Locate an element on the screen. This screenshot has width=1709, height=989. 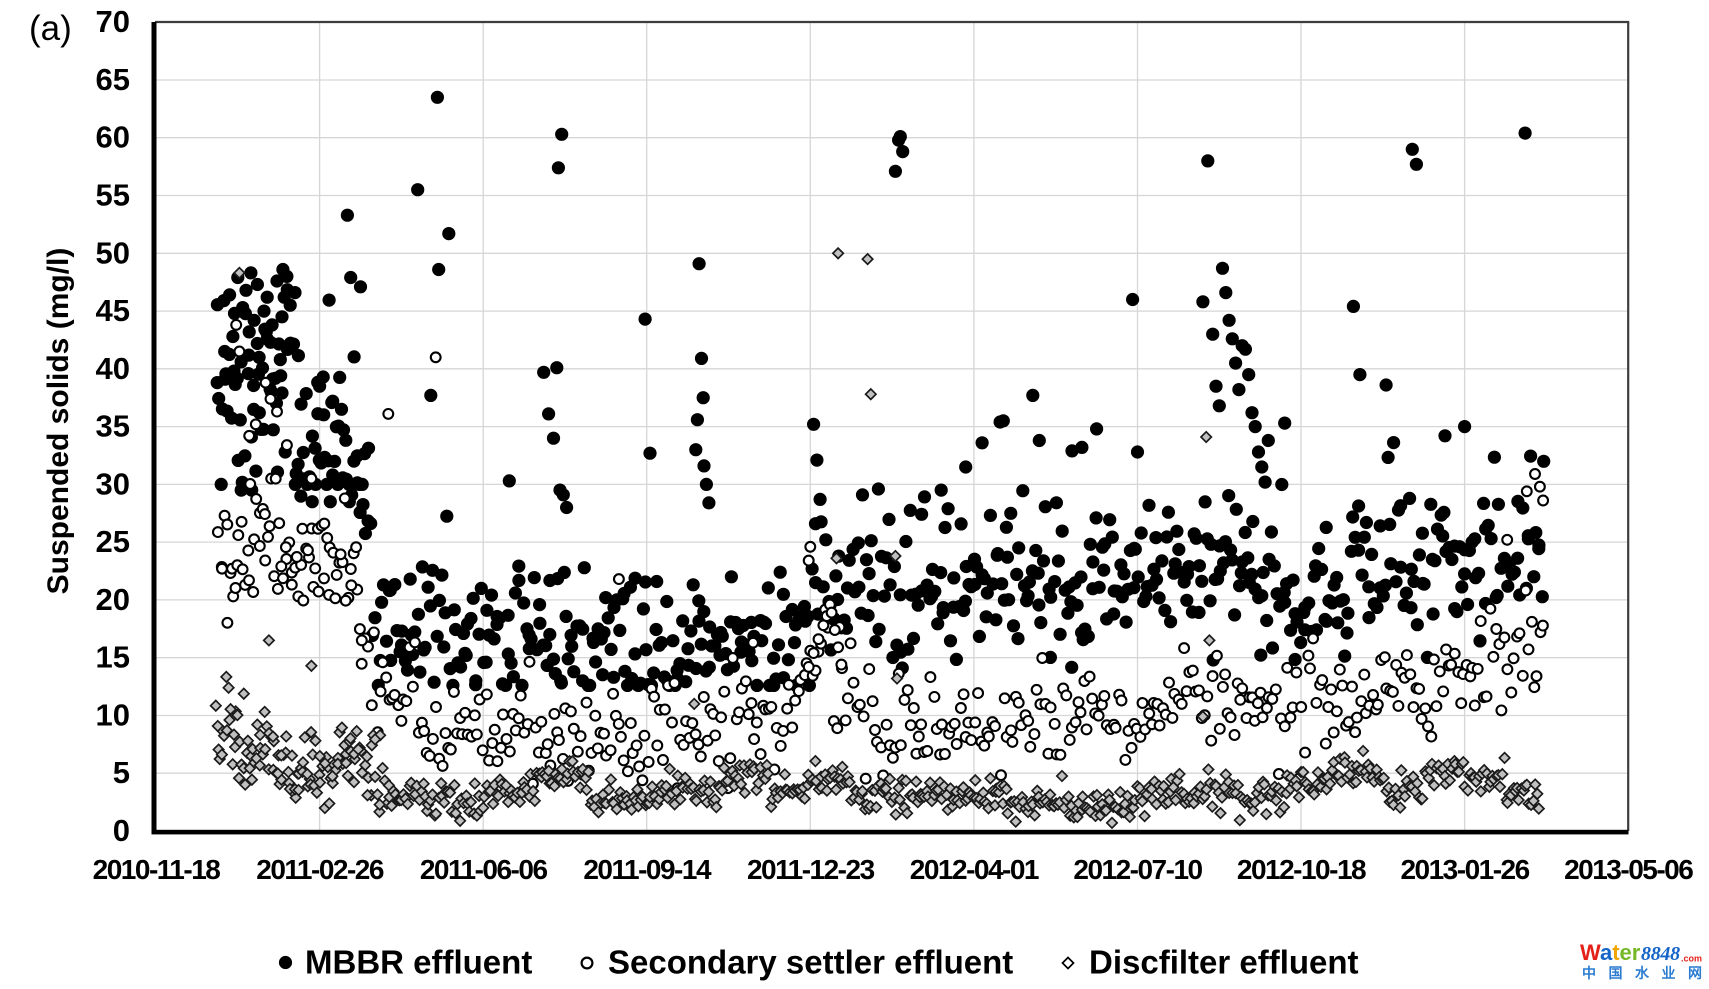
svg-text: 60 is located at coordinates (113, 137).